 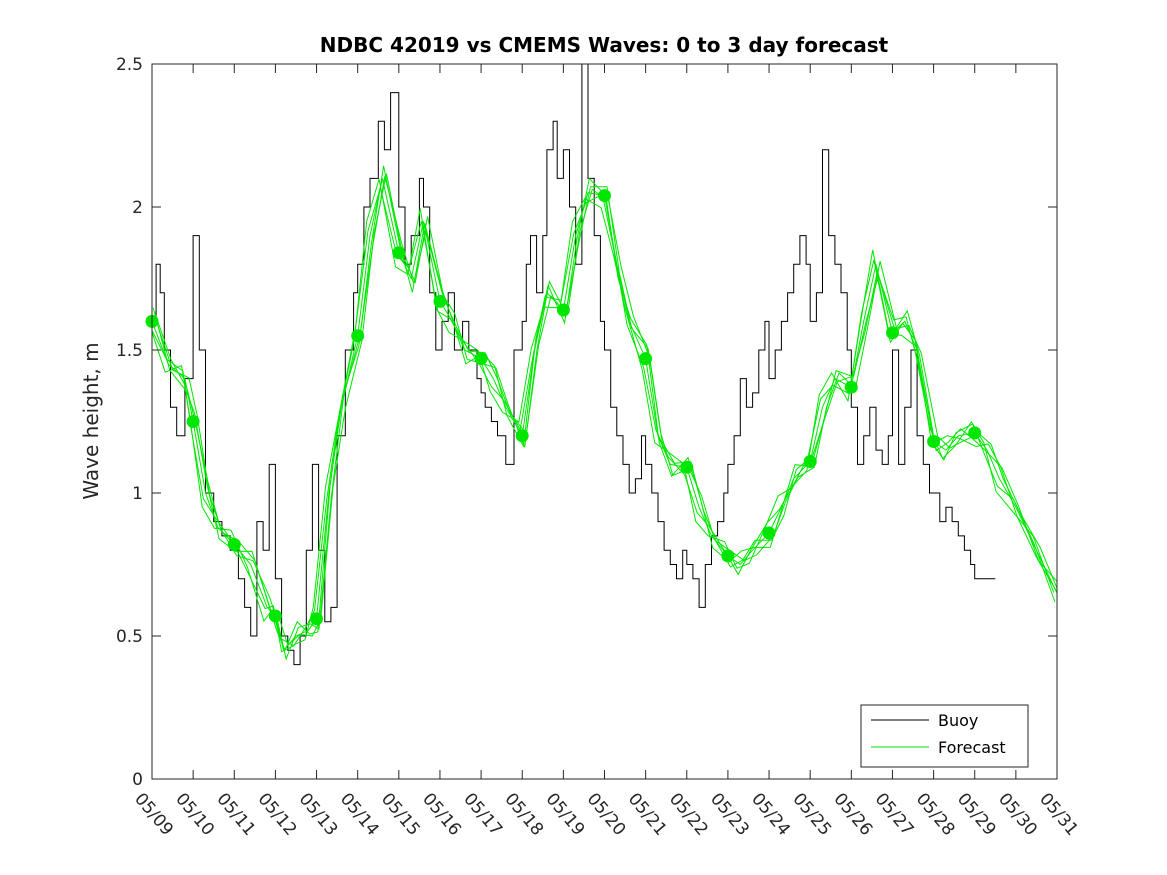 I want to click on legend-box, so click(x=944, y=736).